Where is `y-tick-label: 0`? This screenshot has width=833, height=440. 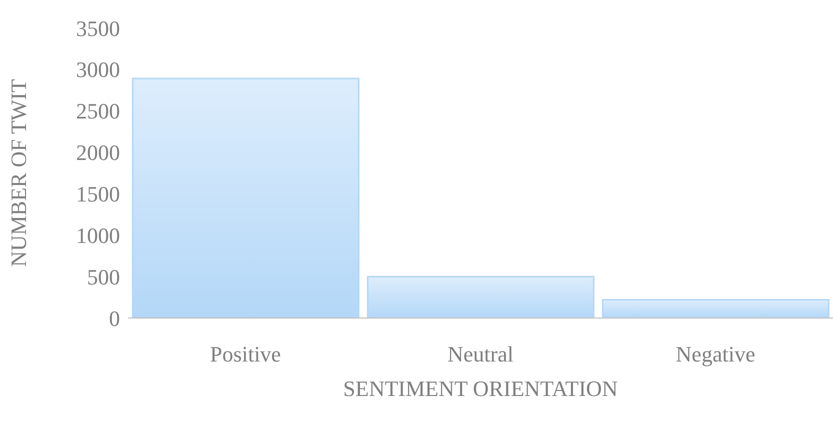
y-tick-label: 0 is located at coordinates (114, 318).